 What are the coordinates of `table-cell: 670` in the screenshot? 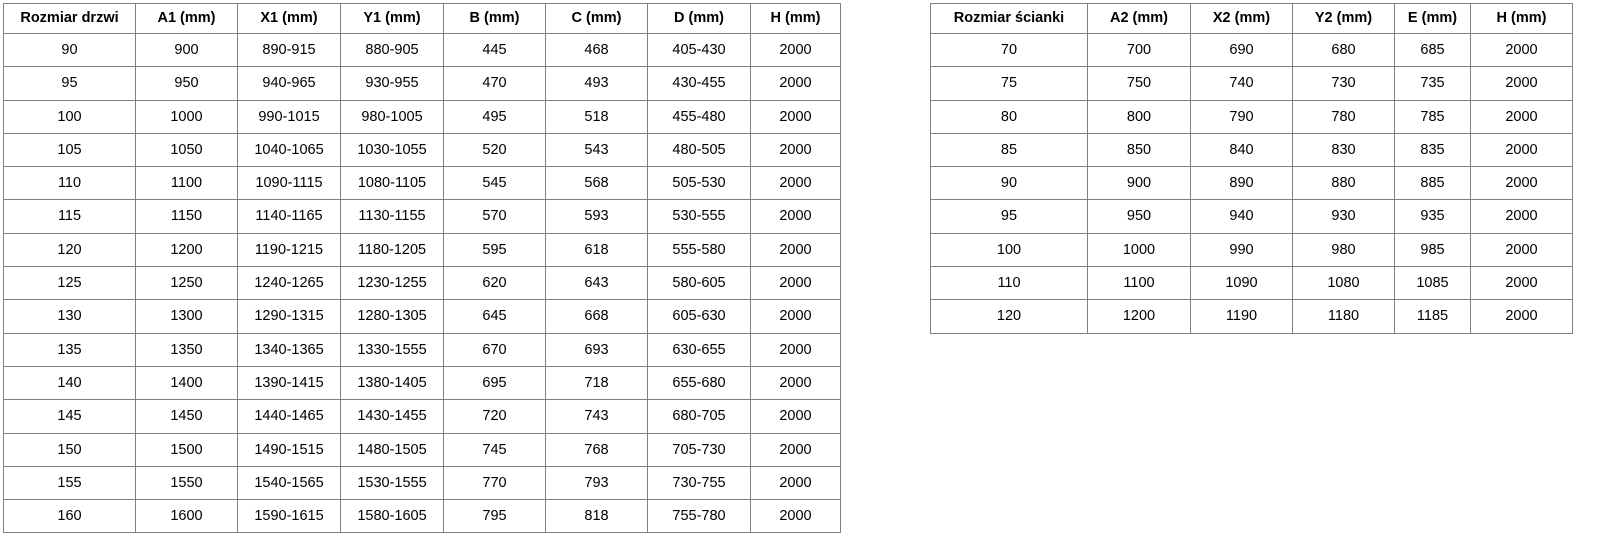 It's located at (494, 349).